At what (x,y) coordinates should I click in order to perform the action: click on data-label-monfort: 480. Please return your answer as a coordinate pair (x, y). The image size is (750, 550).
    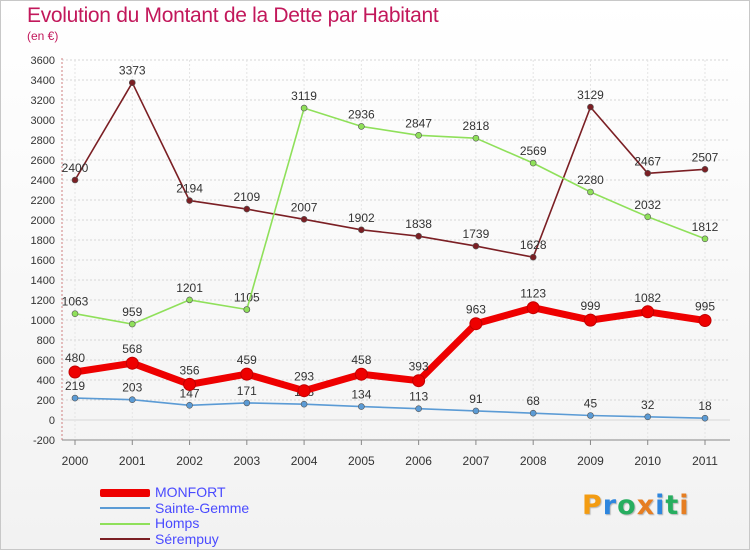
    Looking at the image, I should click on (75, 358).